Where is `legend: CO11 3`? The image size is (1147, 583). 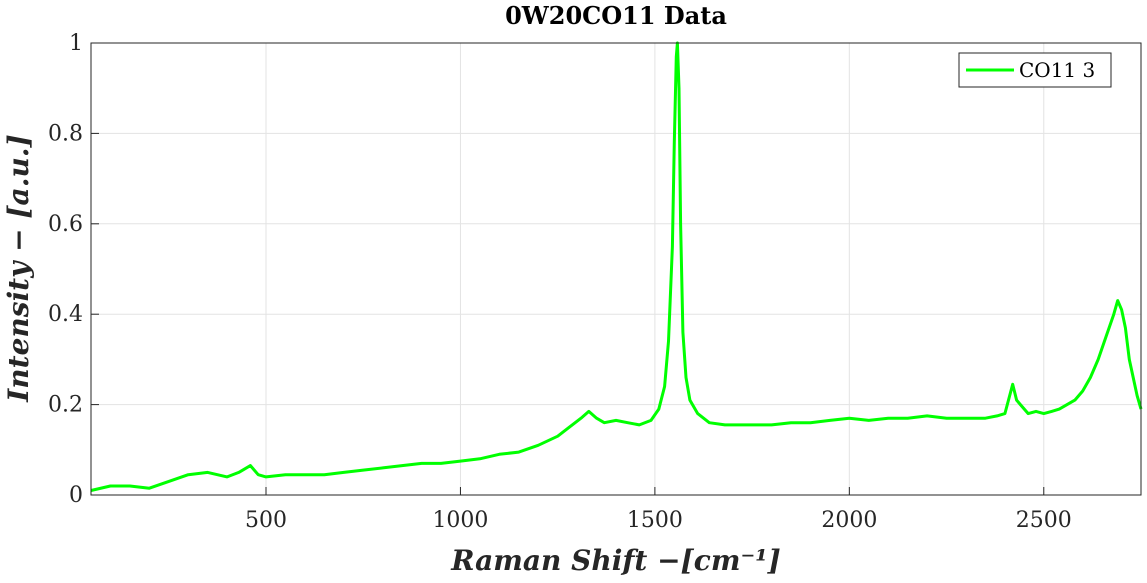
legend: CO11 3 is located at coordinates (1035, 70).